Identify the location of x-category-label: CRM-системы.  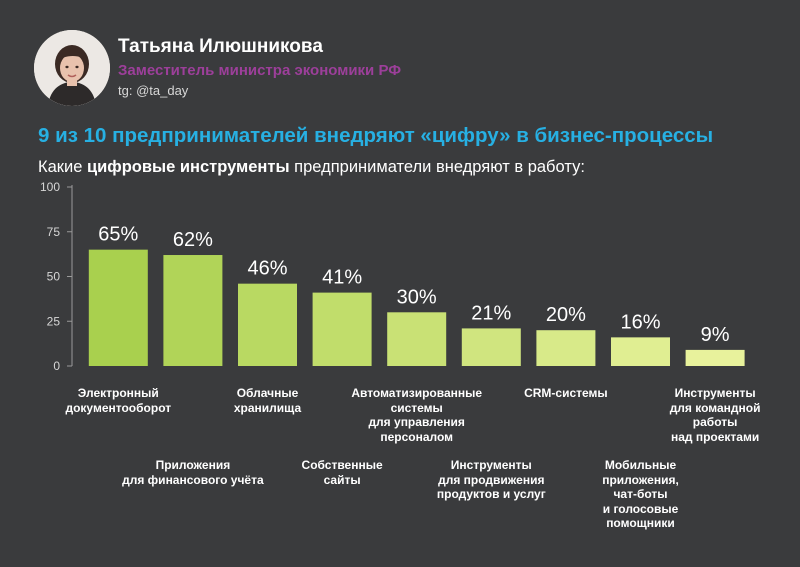
(566, 393).